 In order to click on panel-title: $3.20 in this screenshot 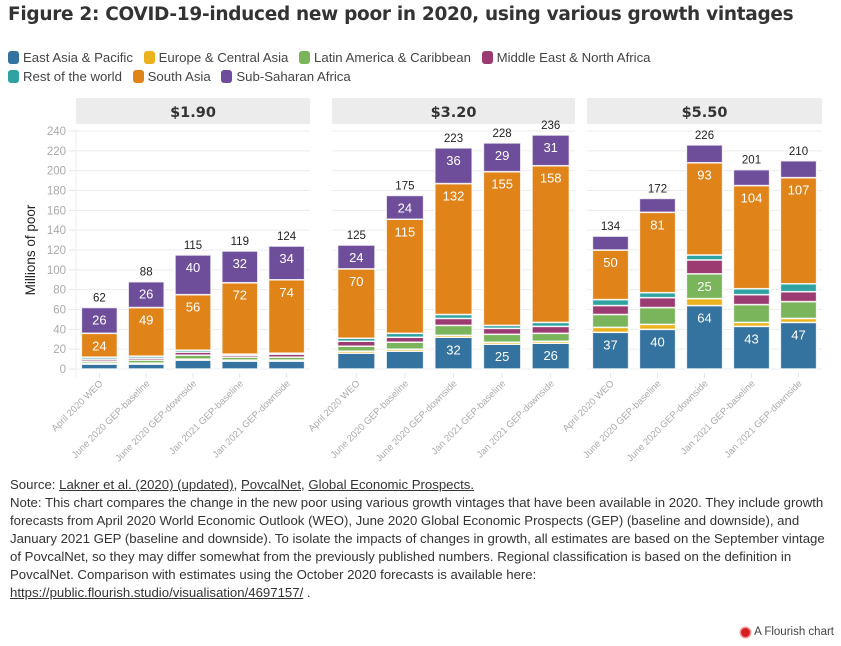, I will do `click(454, 113)`.